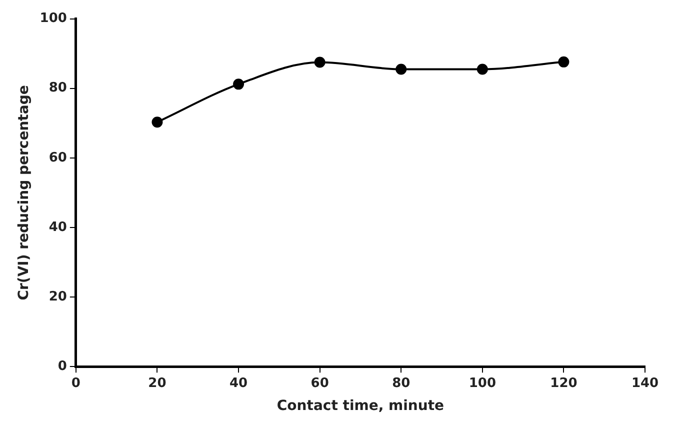  What do you see at coordinates (75, 383) in the screenshot?
I see `x-tick-label: 0` at bounding box center [75, 383].